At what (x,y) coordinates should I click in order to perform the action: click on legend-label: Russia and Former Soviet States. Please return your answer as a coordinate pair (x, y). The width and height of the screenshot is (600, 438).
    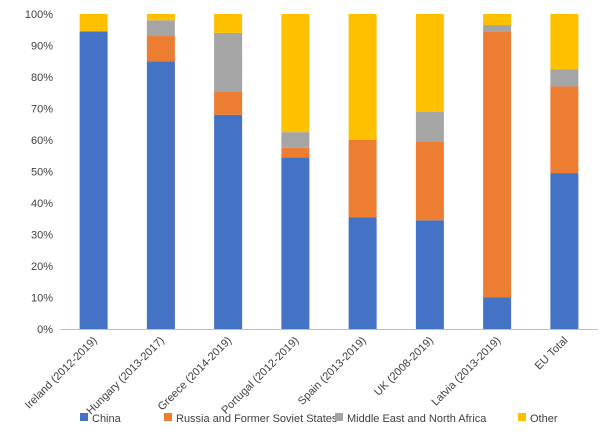
    Looking at the image, I should click on (257, 419).